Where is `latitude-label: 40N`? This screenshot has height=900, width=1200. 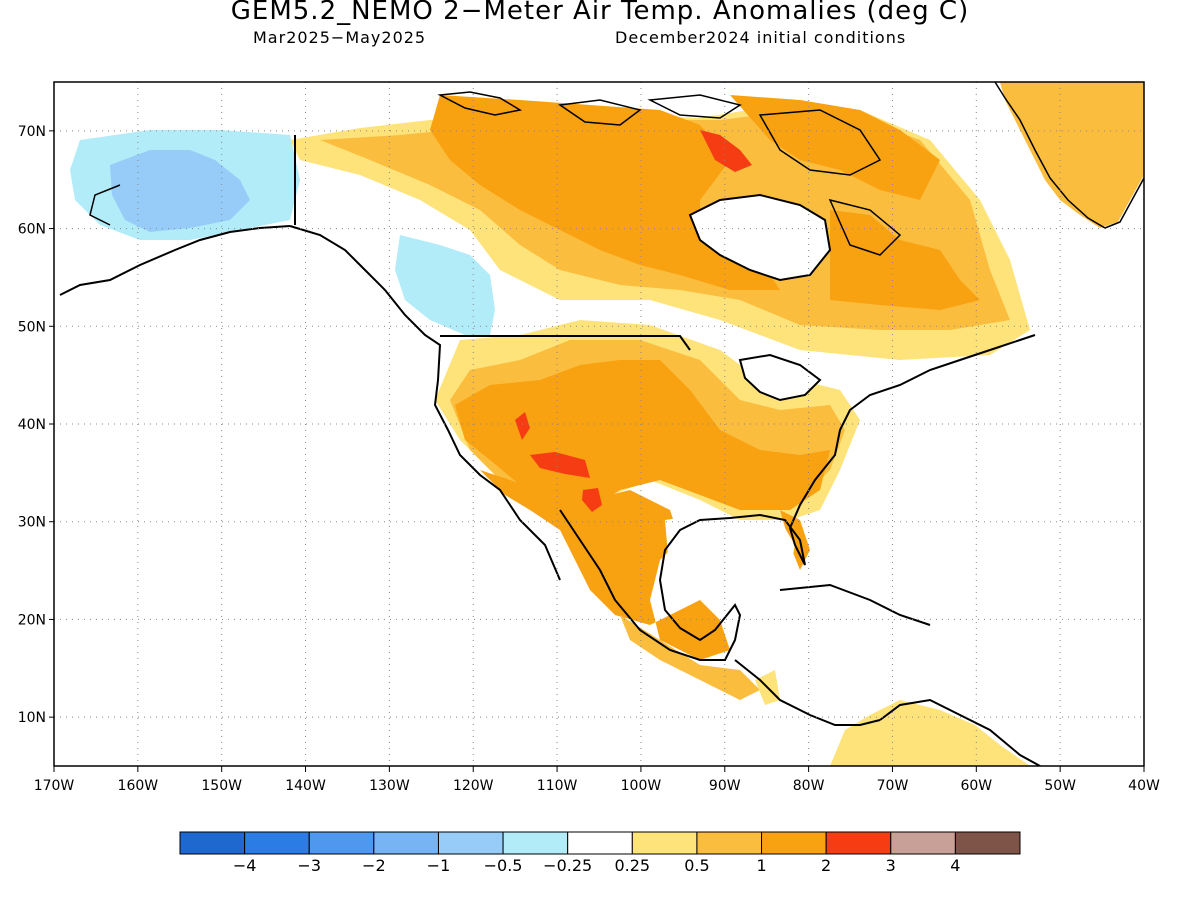 latitude-label: 40N is located at coordinates (32, 425).